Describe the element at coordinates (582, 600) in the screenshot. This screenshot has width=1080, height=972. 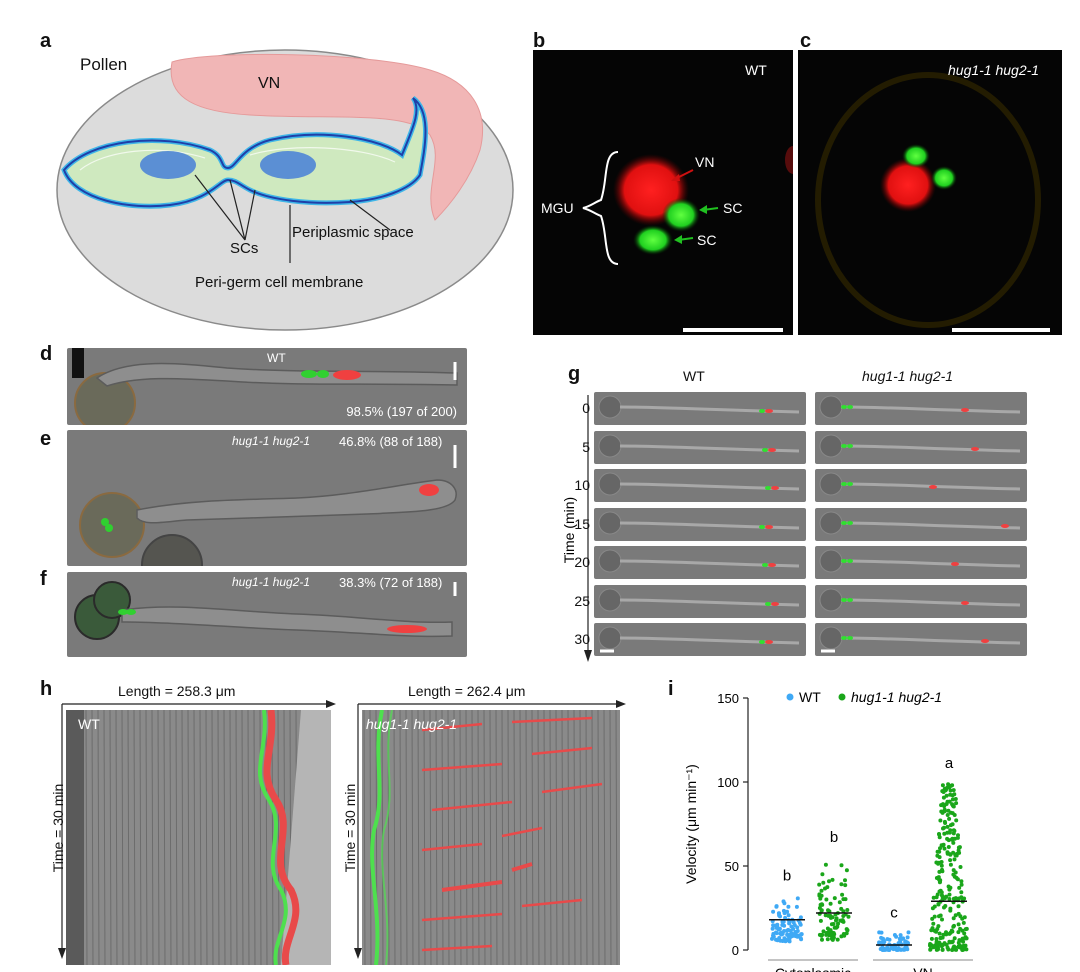
I see `time-label-25: 25` at that location.